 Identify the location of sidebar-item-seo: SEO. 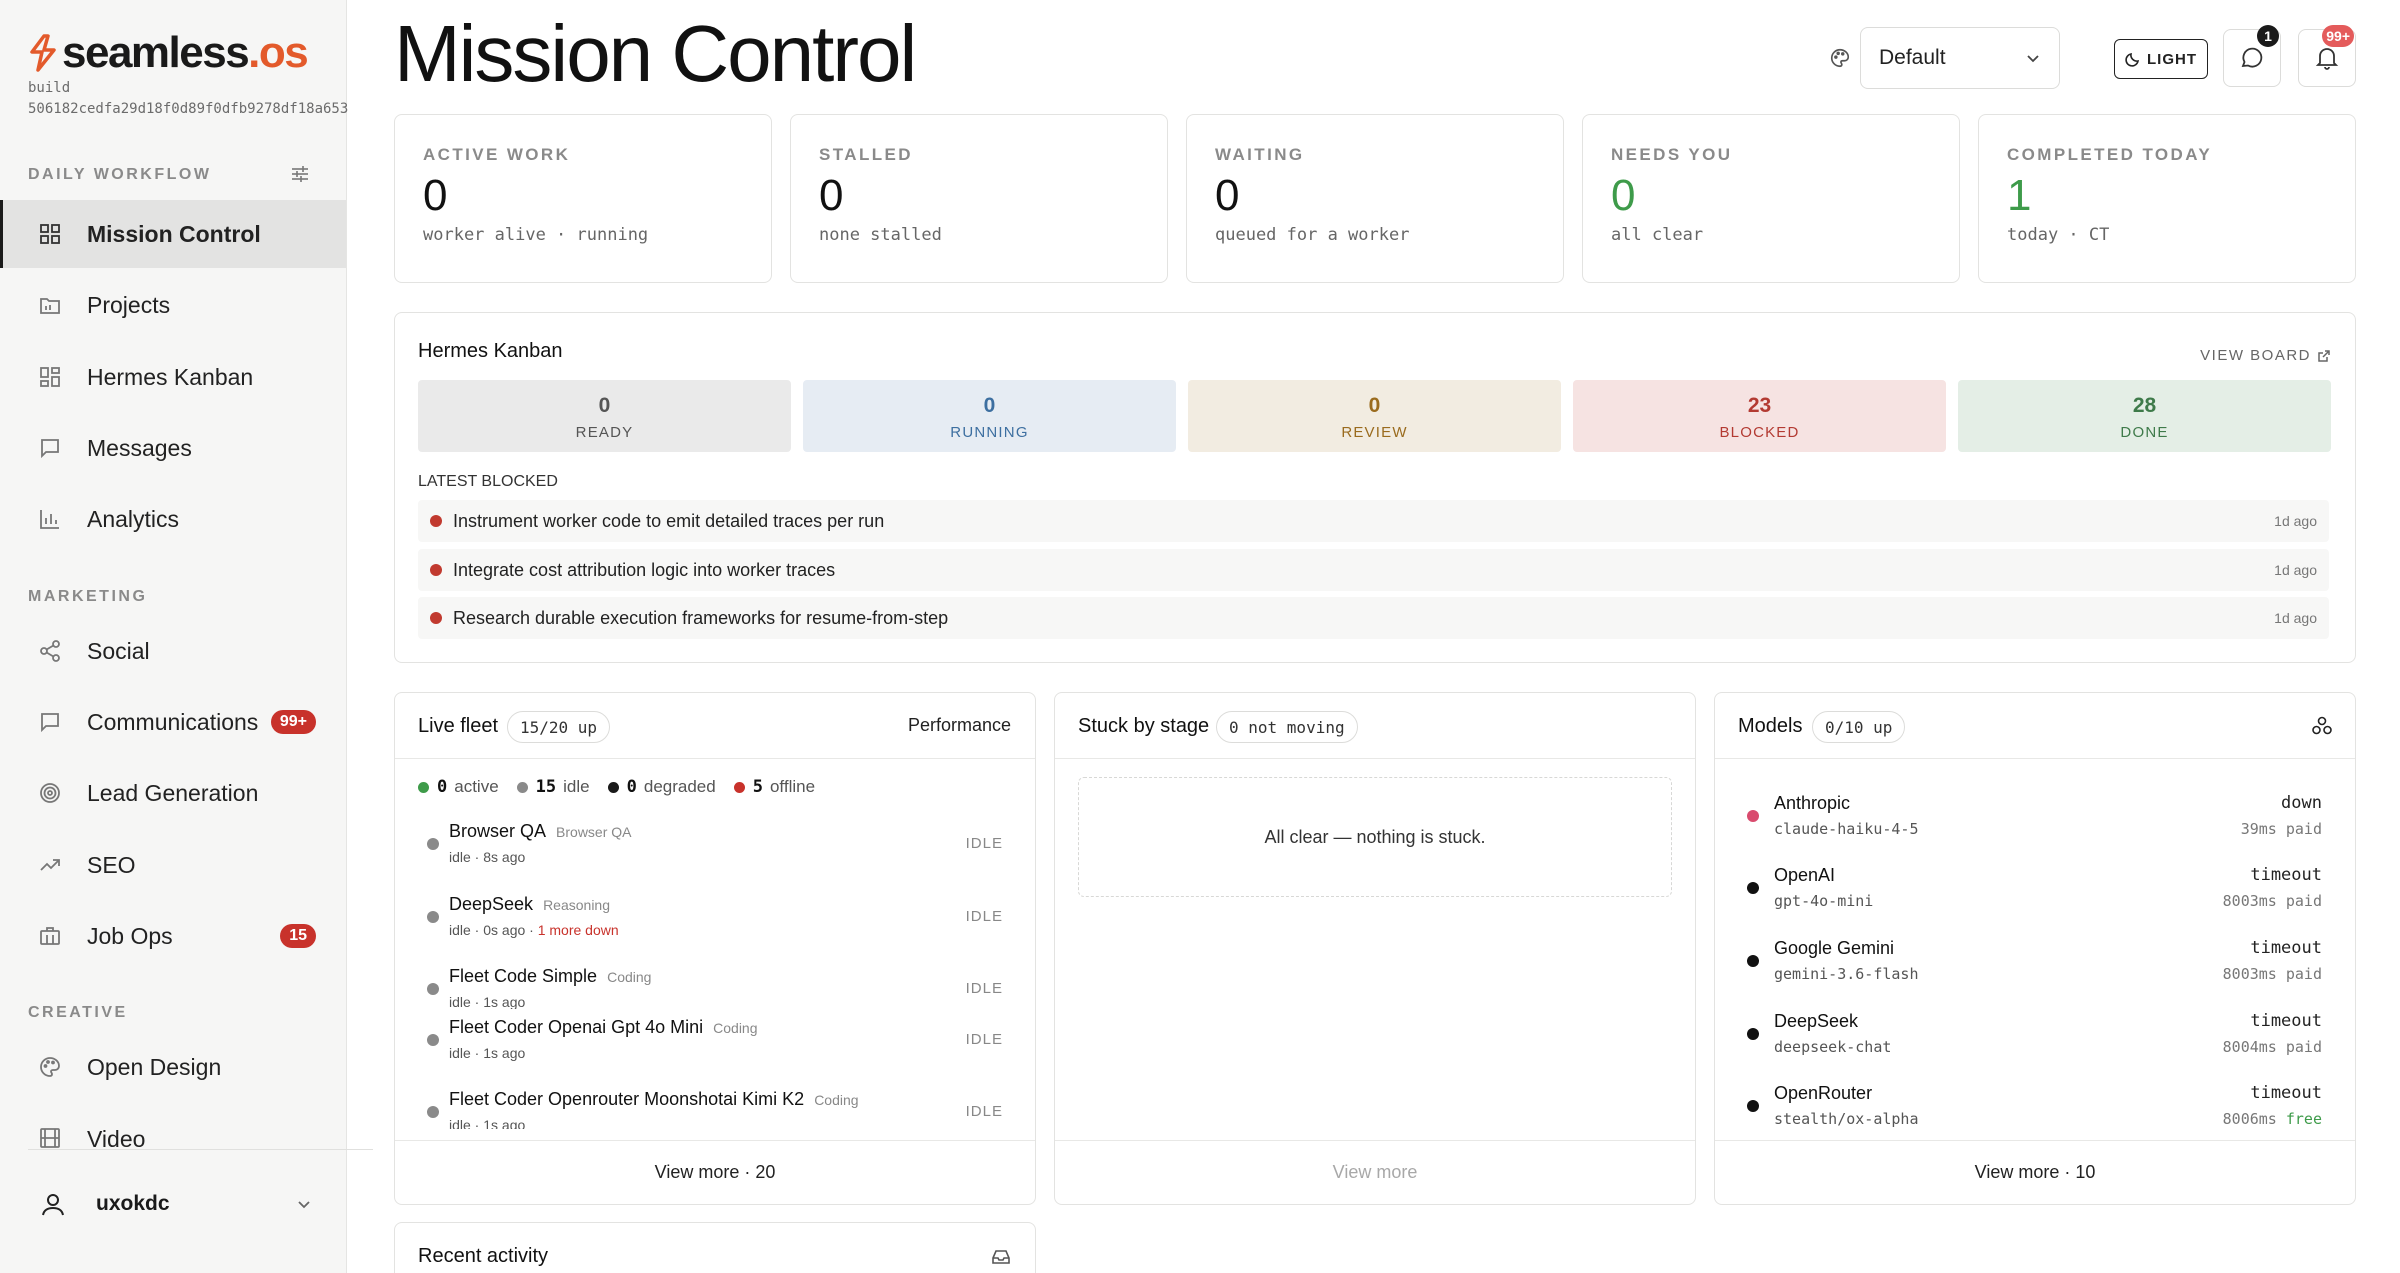
(173, 865).